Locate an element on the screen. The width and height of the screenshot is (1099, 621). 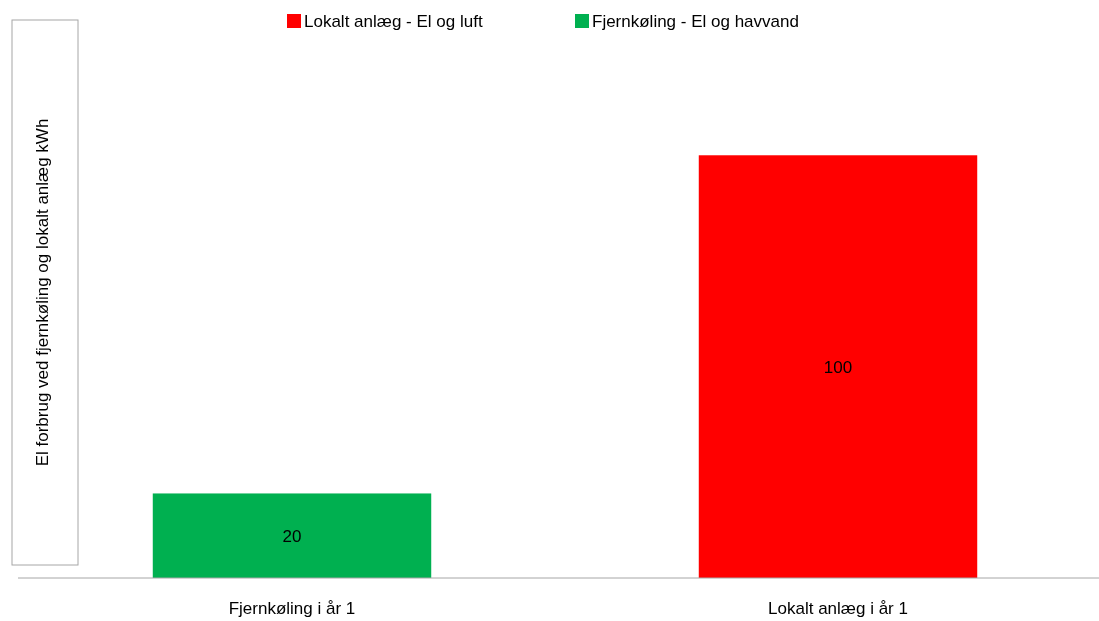
x-tick-label: Fjernkøling i år 1 is located at coordinates (292, 608).